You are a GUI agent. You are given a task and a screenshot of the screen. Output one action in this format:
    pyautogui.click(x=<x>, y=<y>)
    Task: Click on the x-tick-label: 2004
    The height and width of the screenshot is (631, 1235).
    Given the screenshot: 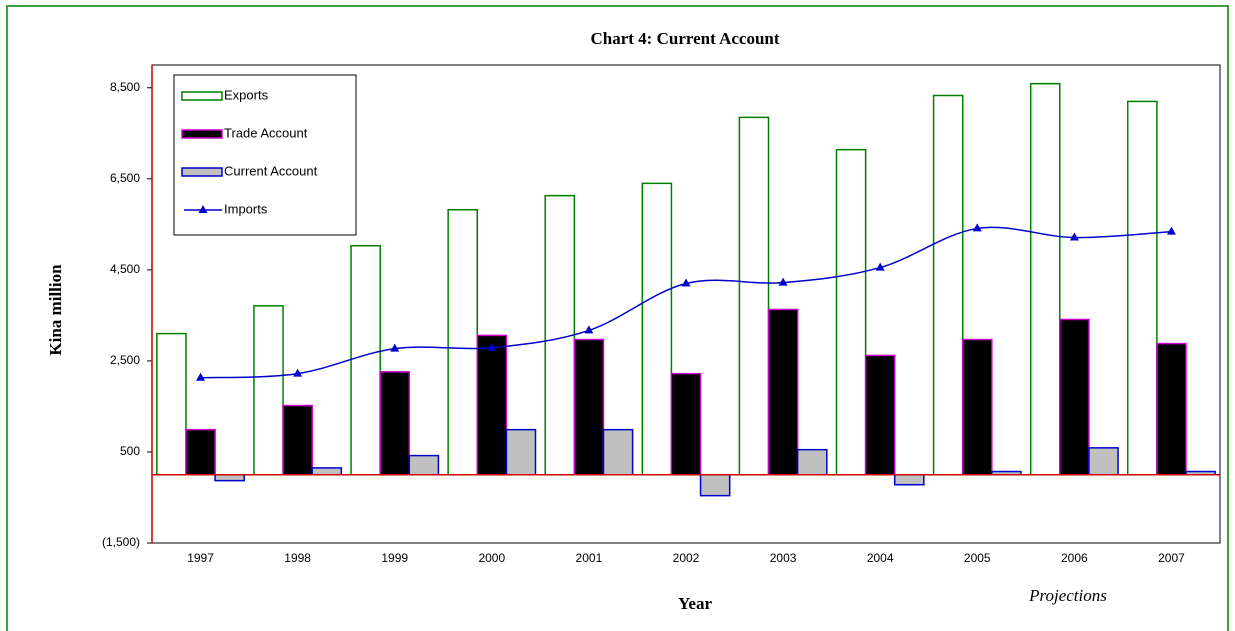 What is the action you would take?
    pyautogui.click(x=880, y=558)
    